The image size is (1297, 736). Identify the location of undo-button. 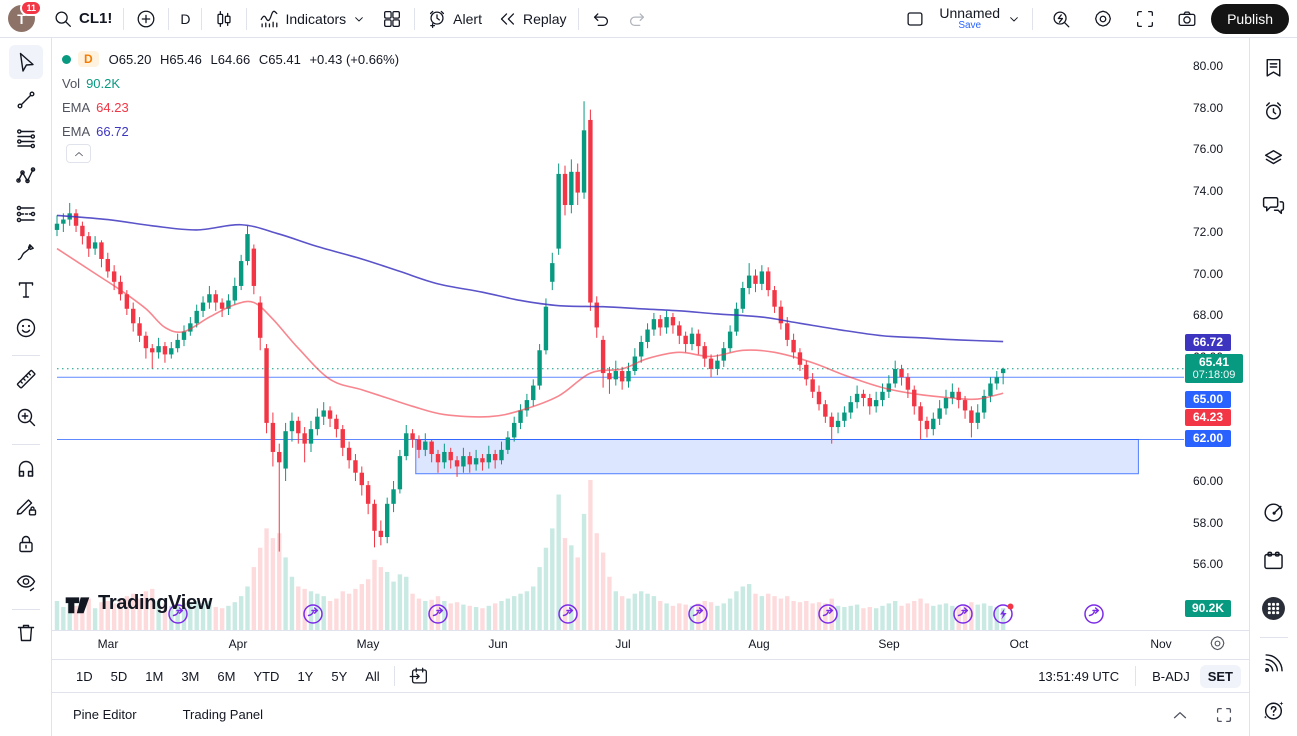
(601, 19).